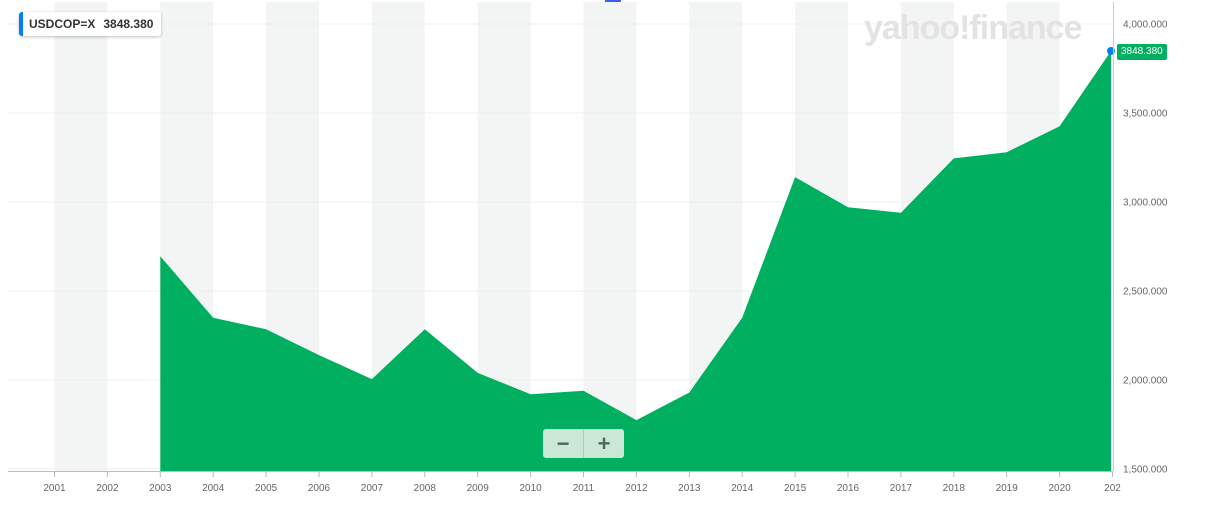 The width and height of the screenshot is (1226, 509). Describe the element at coordinates (1142, 52) in the screenshot. I see `last-price-tag: 3848.380` at that location.